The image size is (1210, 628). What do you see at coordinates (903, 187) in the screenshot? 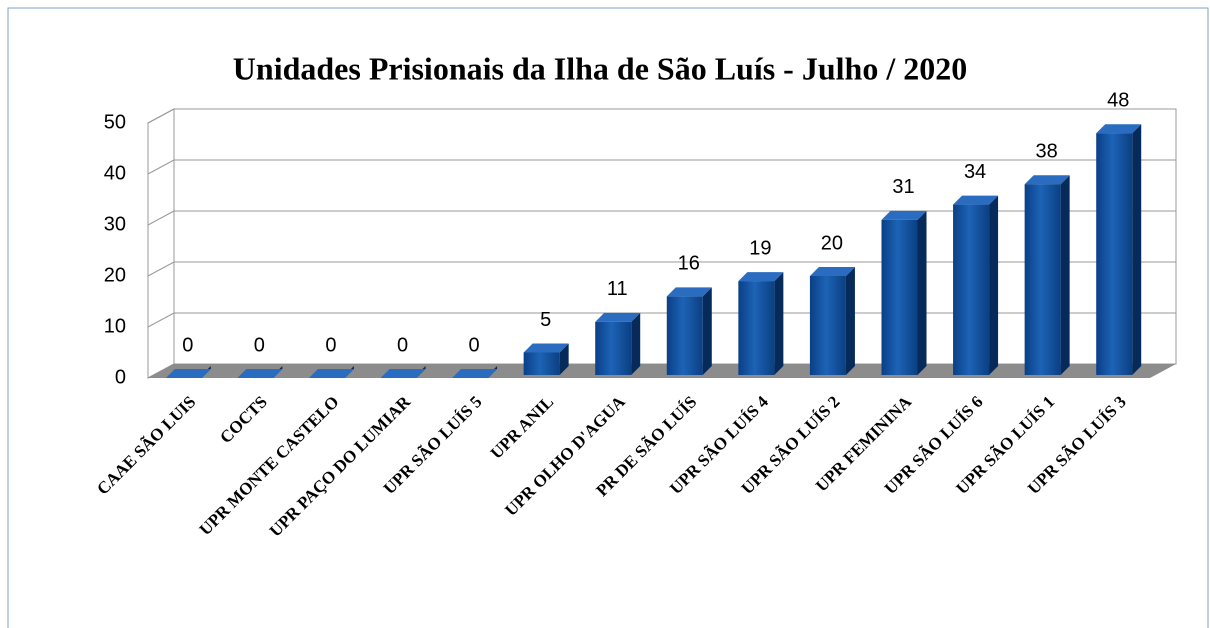
I see `value-label: 31` at bounding box center [903, 187].